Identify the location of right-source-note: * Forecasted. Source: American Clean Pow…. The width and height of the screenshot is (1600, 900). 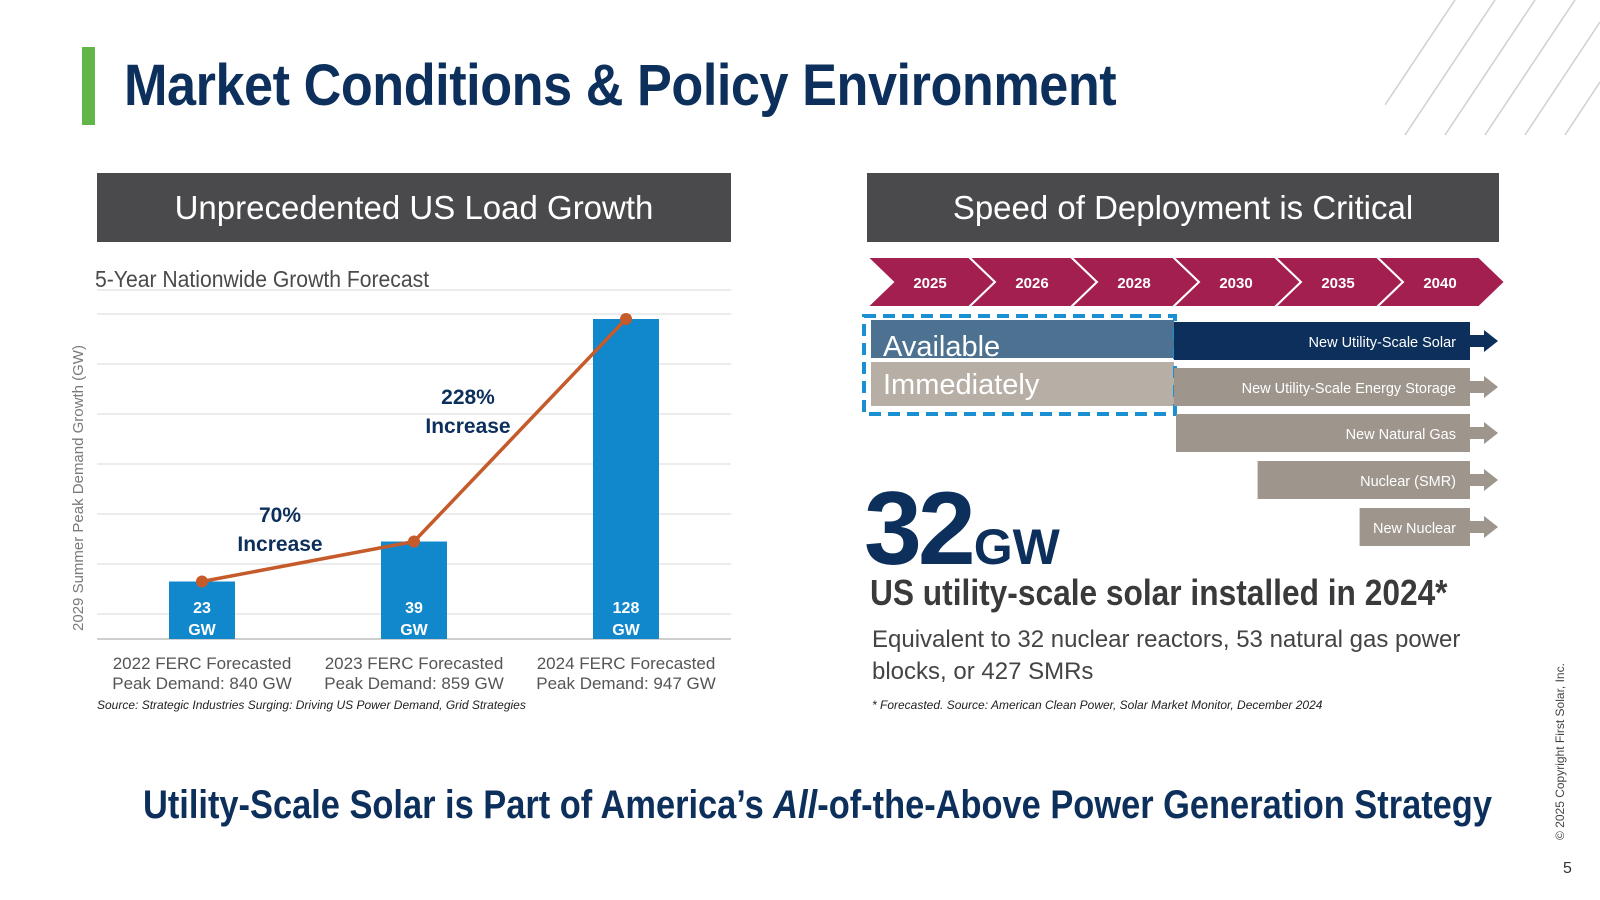
(1097, 705).